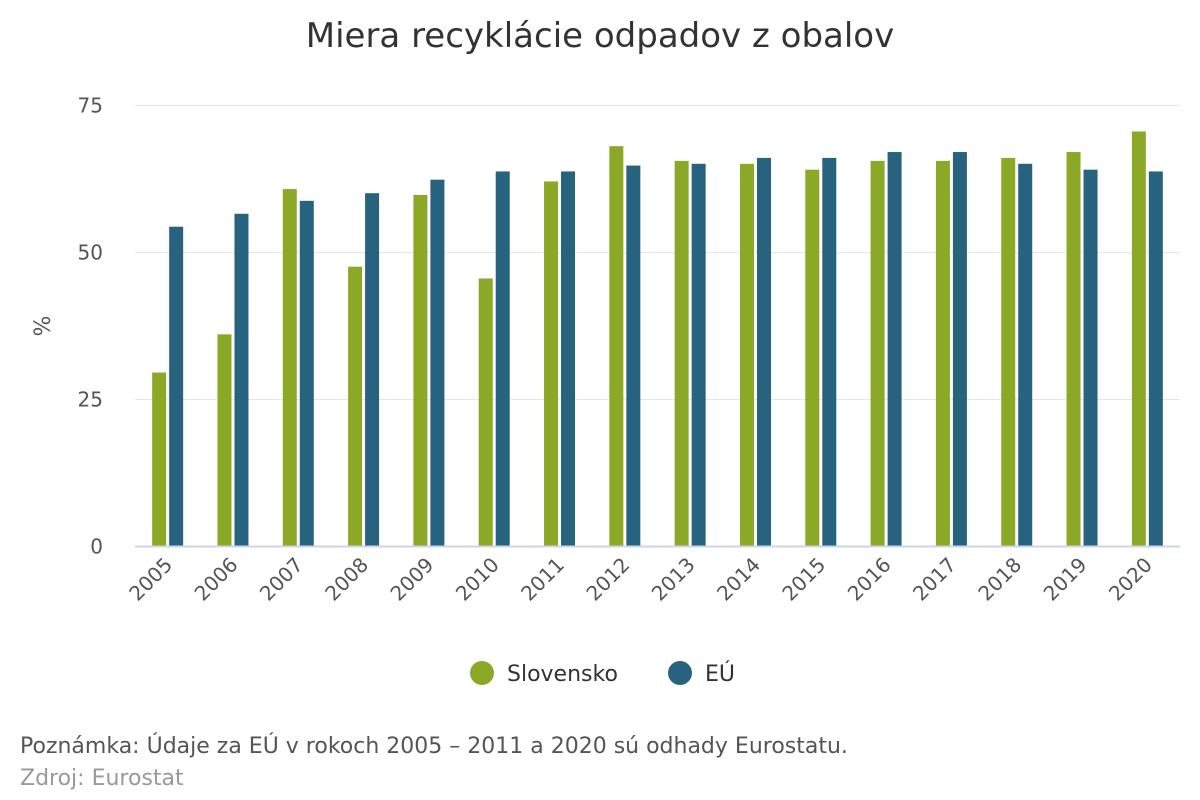 This screenshot has height=800, width=1200. Describe the element at coordinates (894, 349) in the screenshot. I see `bar-eu-2016` at that location.